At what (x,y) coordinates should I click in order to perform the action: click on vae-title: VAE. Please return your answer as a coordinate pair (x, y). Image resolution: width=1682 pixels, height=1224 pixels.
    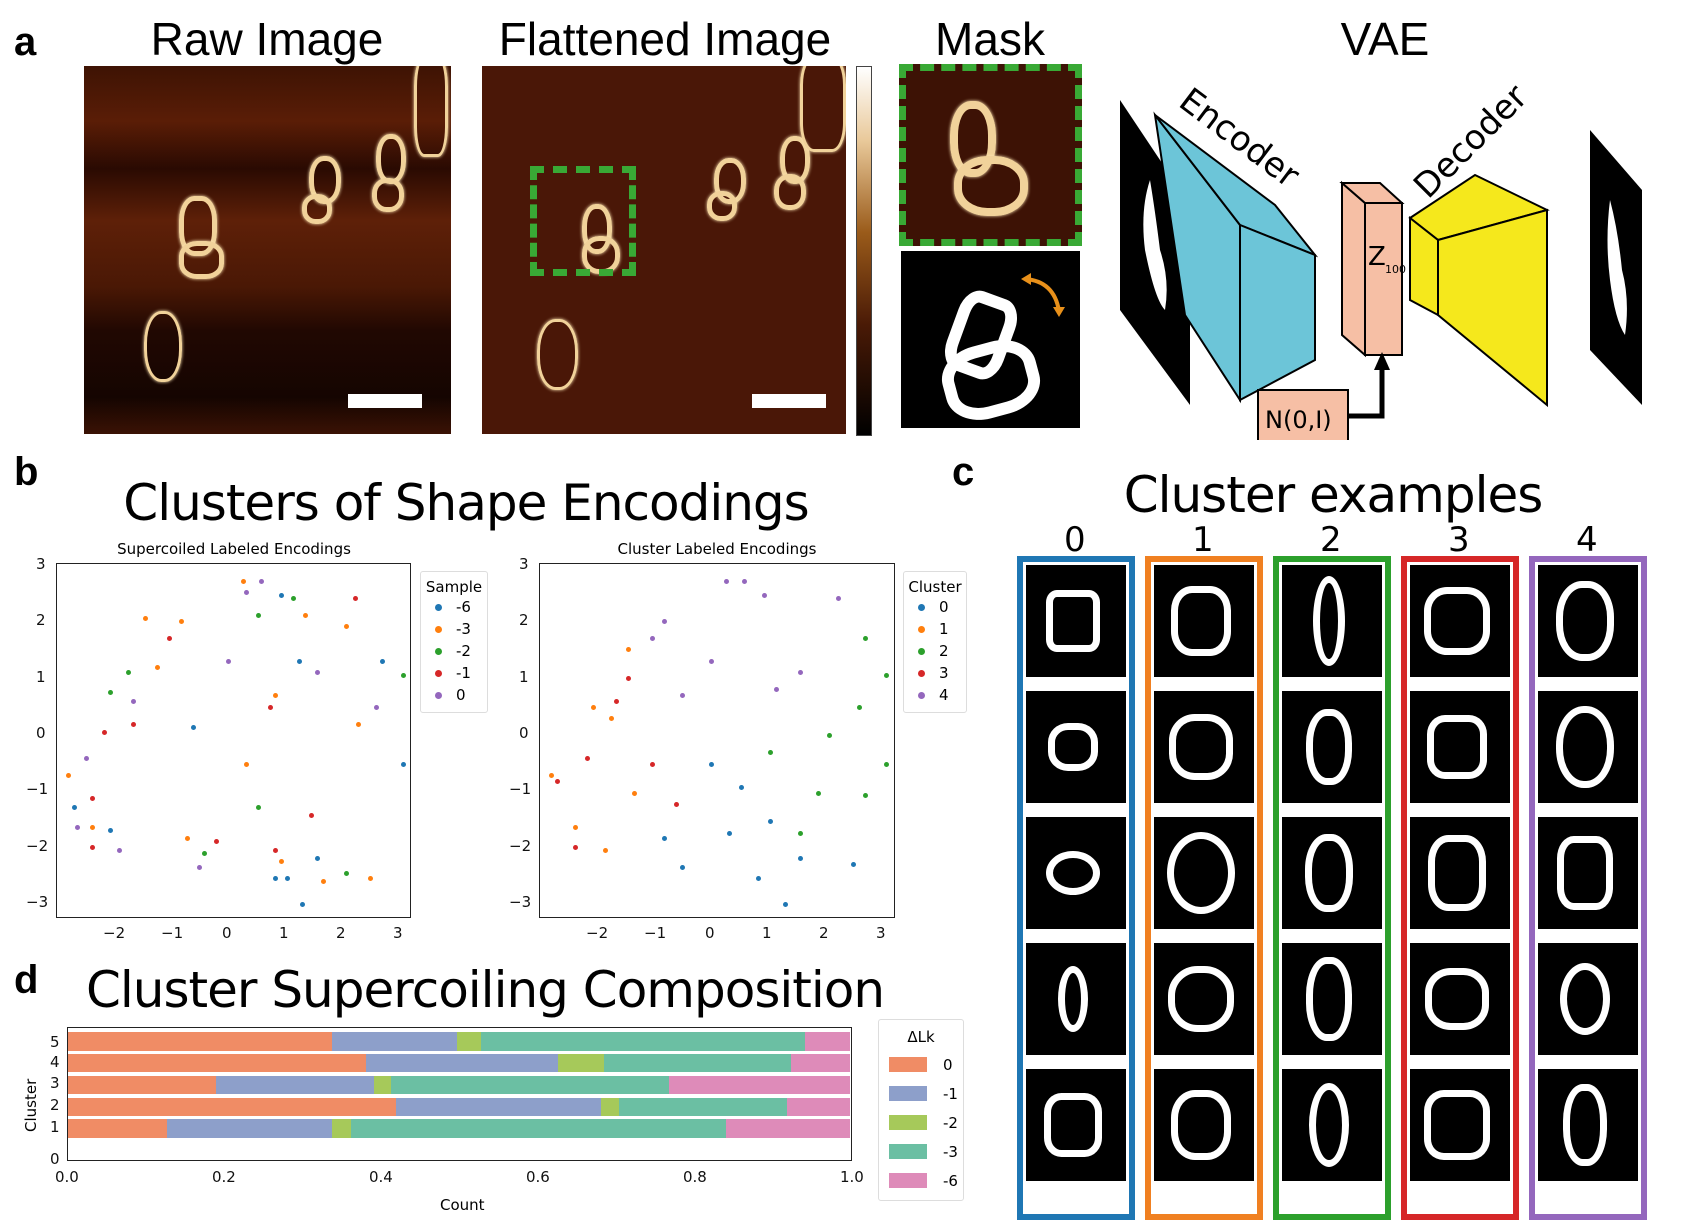
    Looking at the image, I should click on (1385, 39).